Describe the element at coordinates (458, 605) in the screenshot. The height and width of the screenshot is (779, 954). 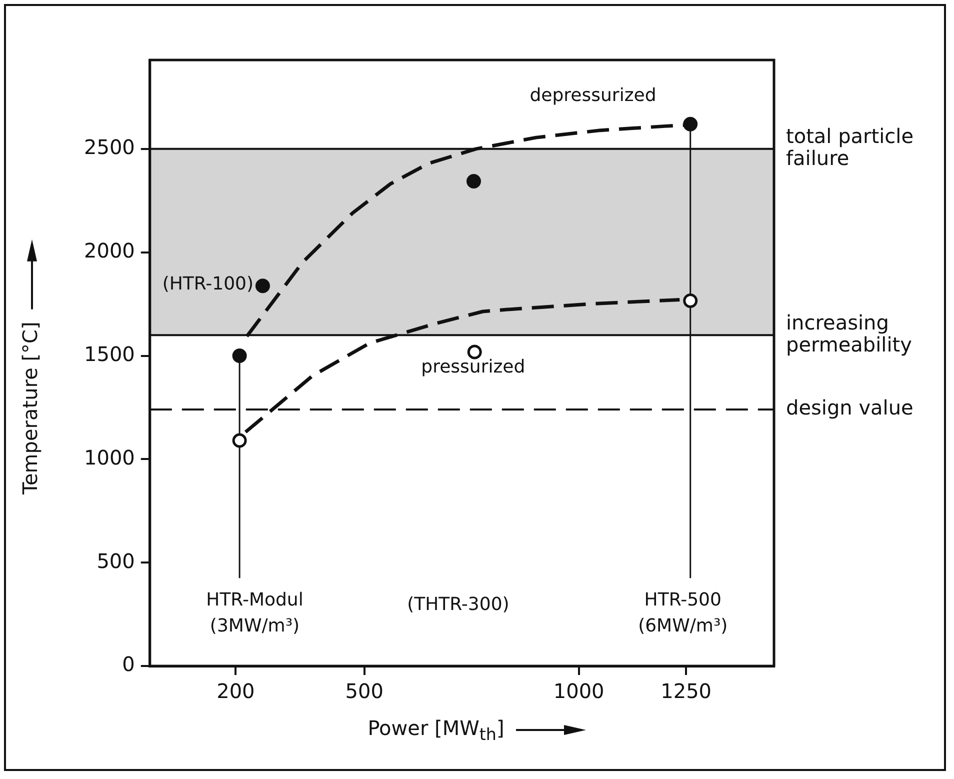
I see `annotation: (THTR-300)` at that location.